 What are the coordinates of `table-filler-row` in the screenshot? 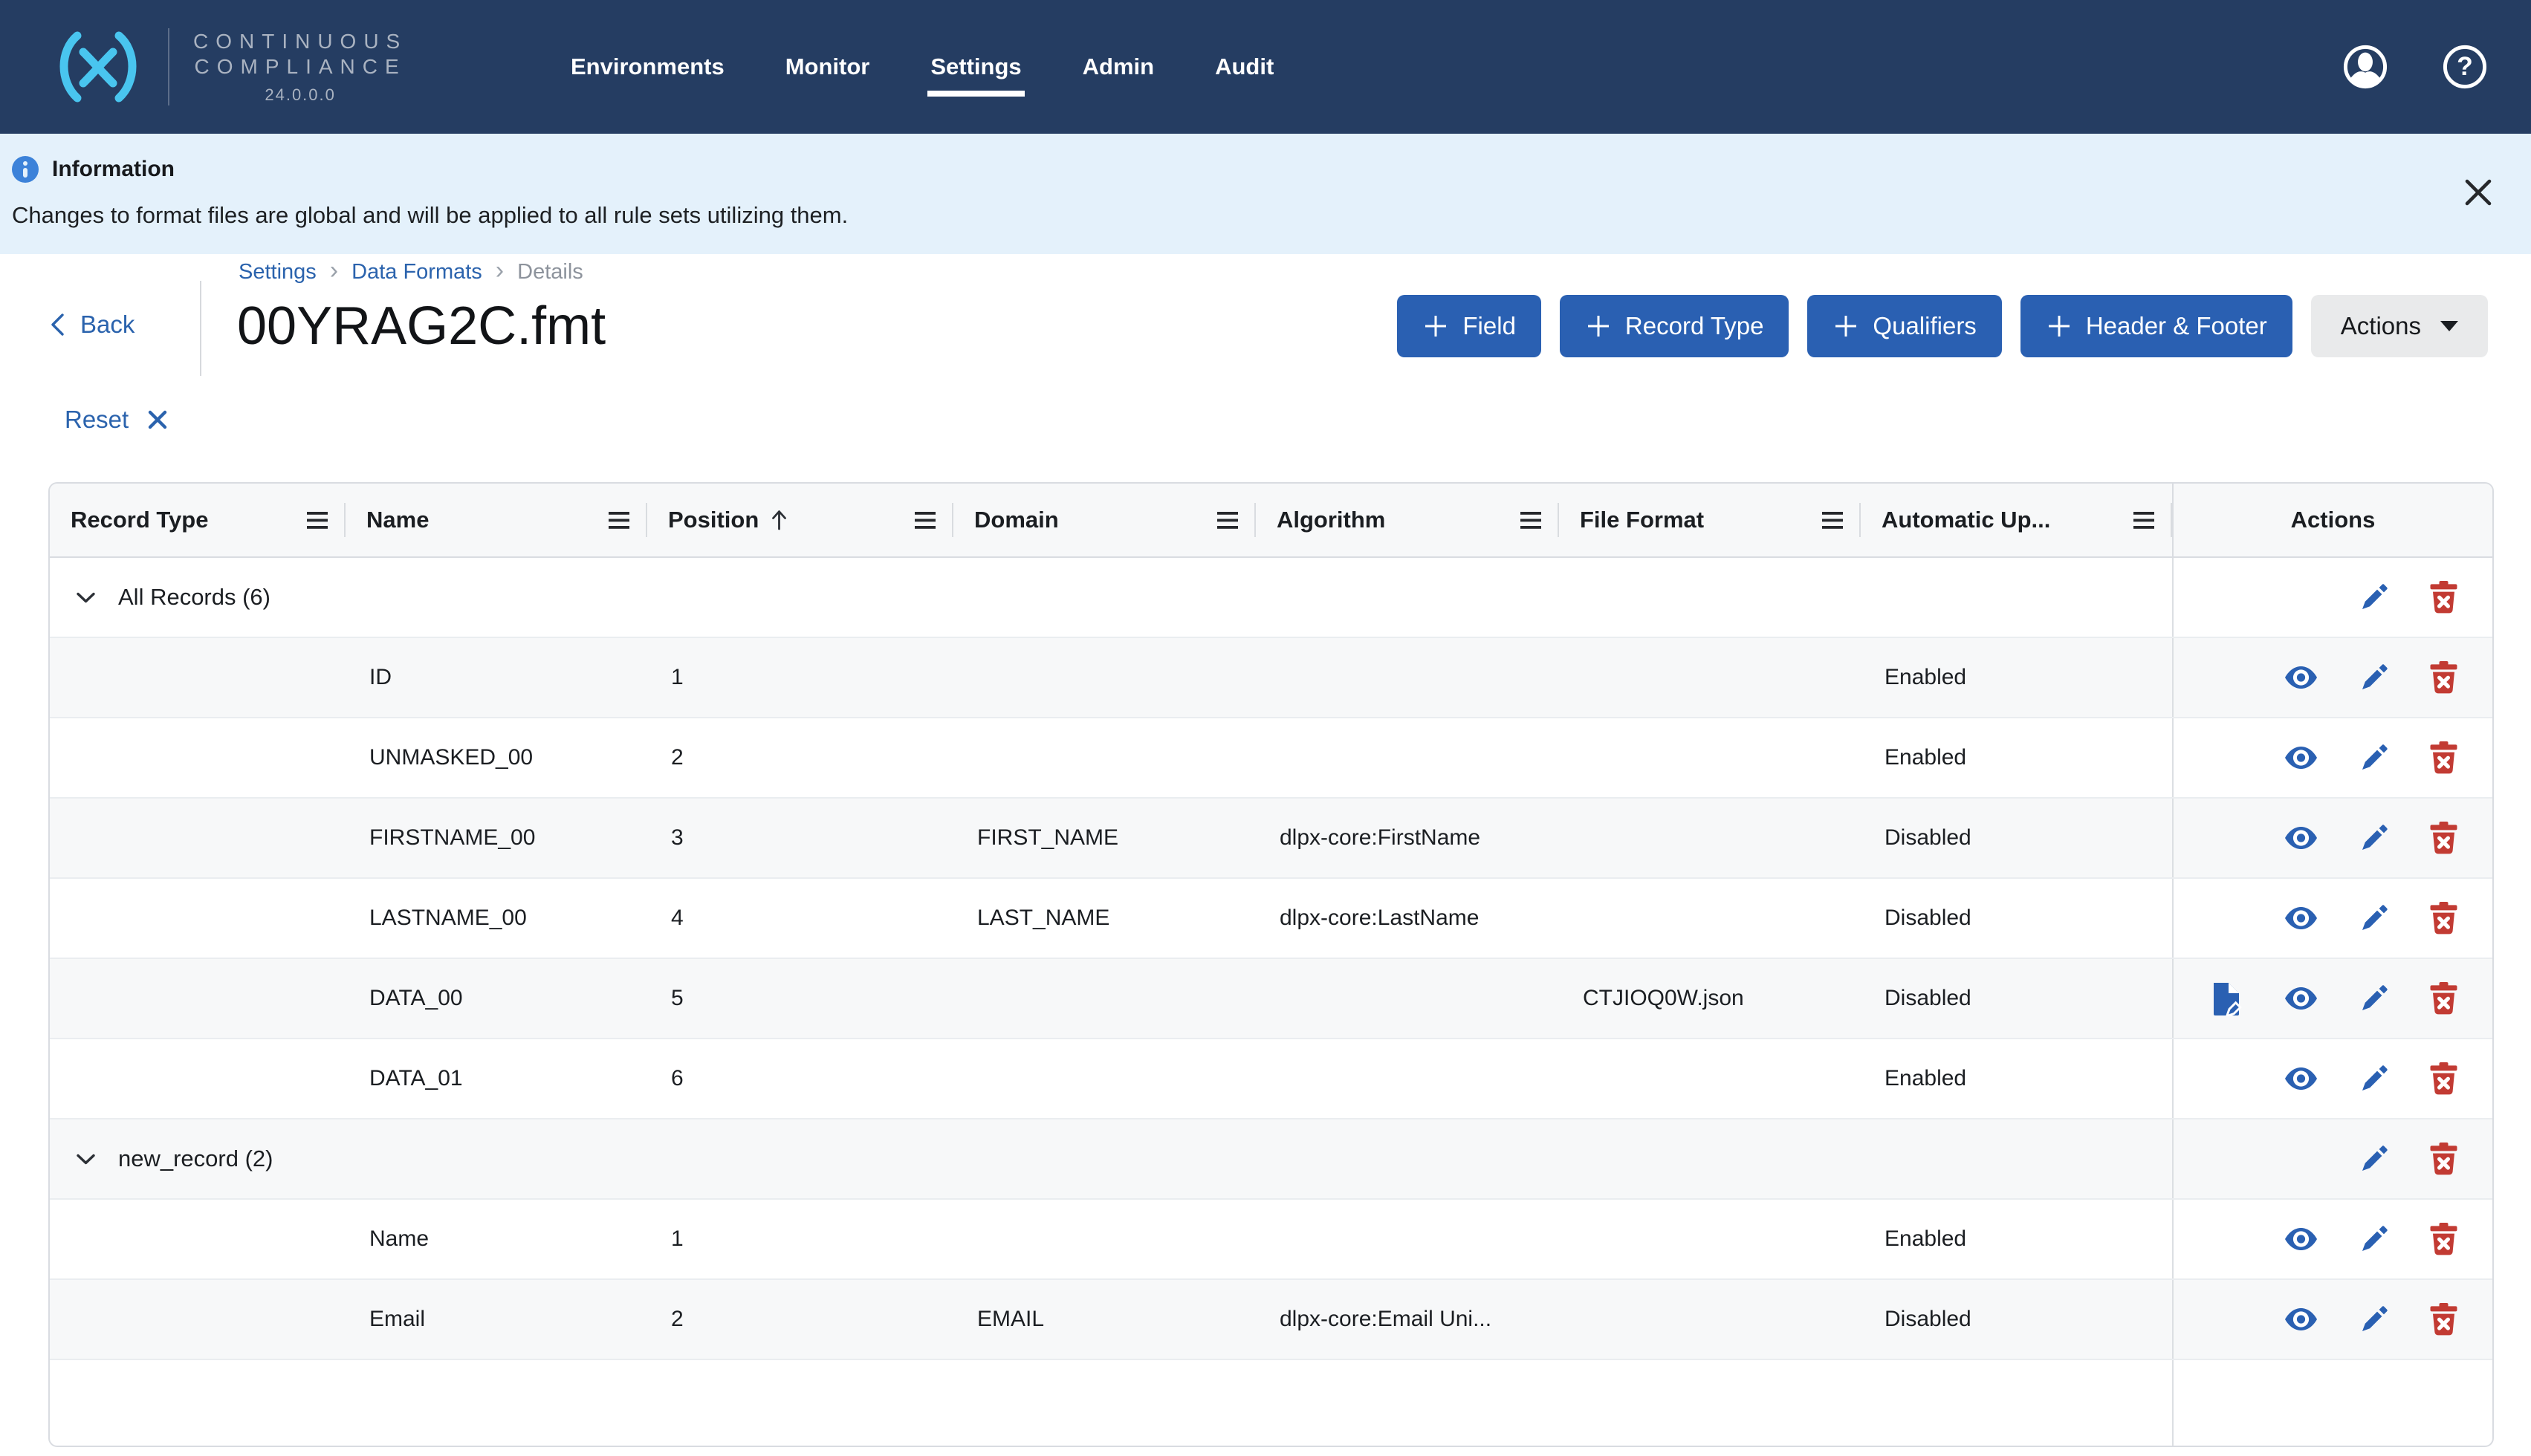 It's located at (1271, 1403).